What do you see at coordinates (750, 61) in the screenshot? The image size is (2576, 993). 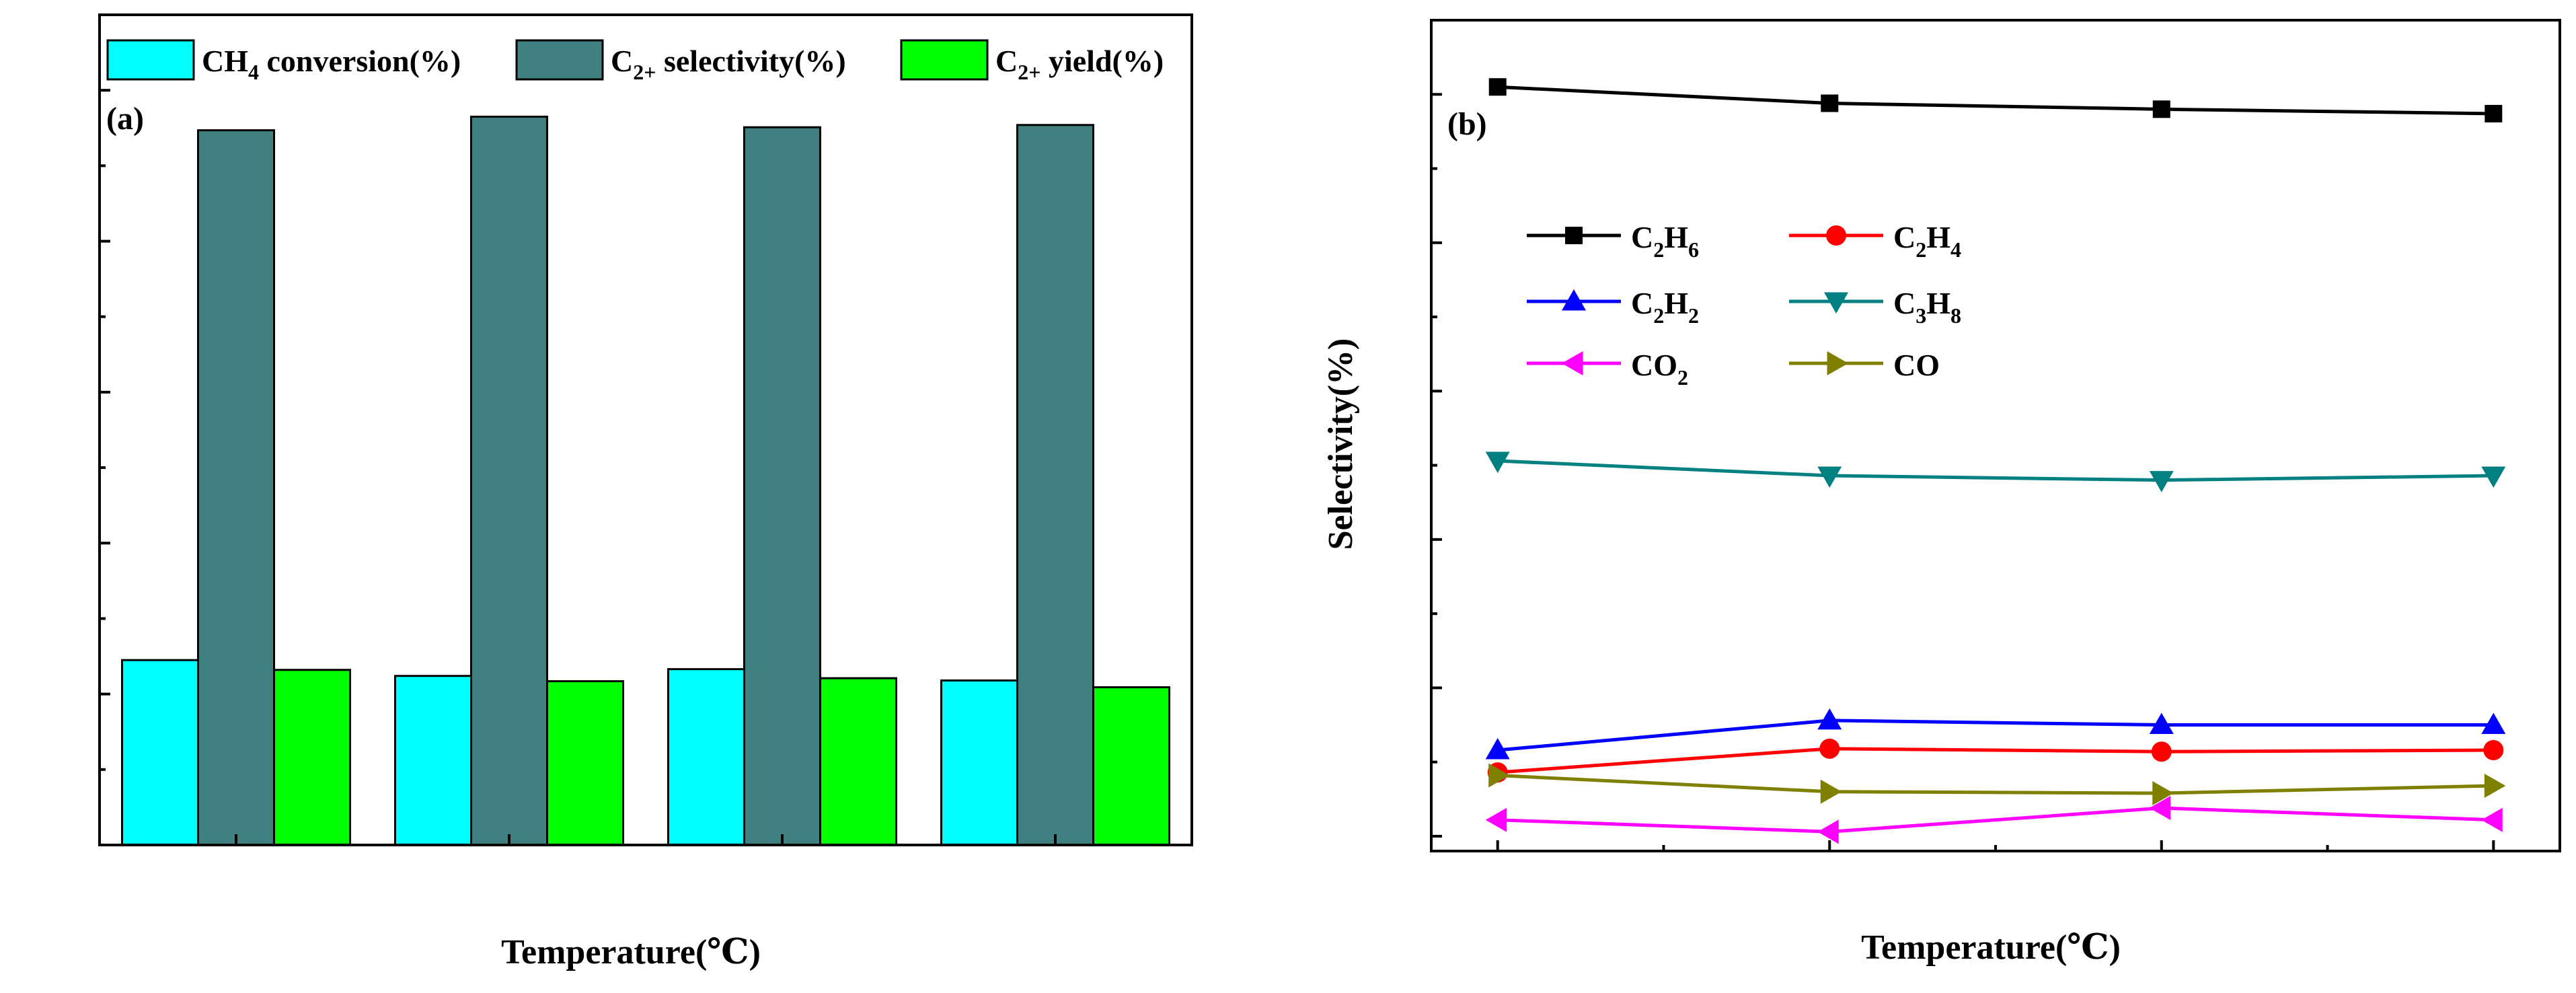 I see `legend-label-rest: selectivity(%)` at bounding box center [750, 61].